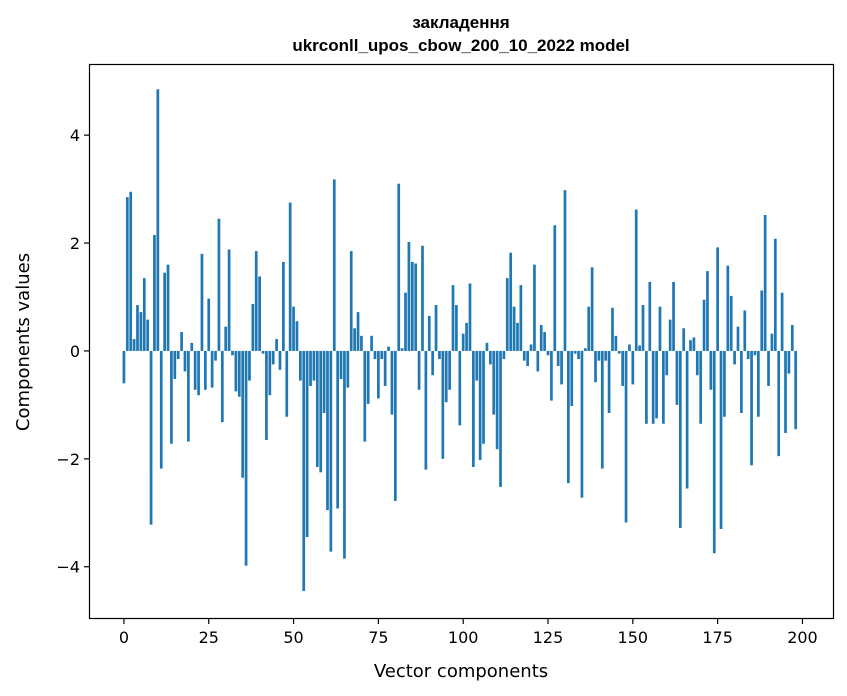  Describe the element at coordinates (68, 459) in the screenshot. I see `y-tick-label: −2` at that location.